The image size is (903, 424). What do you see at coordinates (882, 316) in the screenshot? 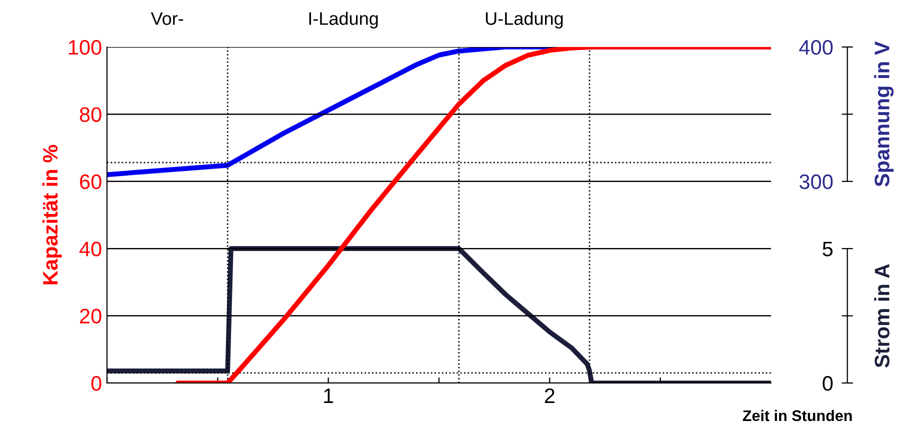
I see `y3-axis-title: Strom in A` at bounding box center [882, 316].